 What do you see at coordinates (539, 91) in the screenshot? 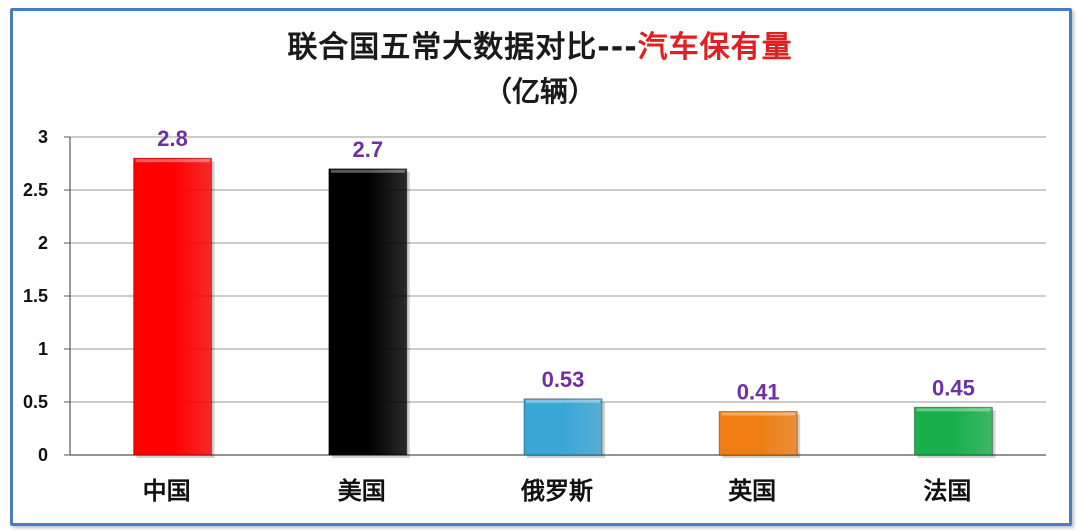
I see `chart-subtitle: （亿辆）` at bounding box center [539, 91].